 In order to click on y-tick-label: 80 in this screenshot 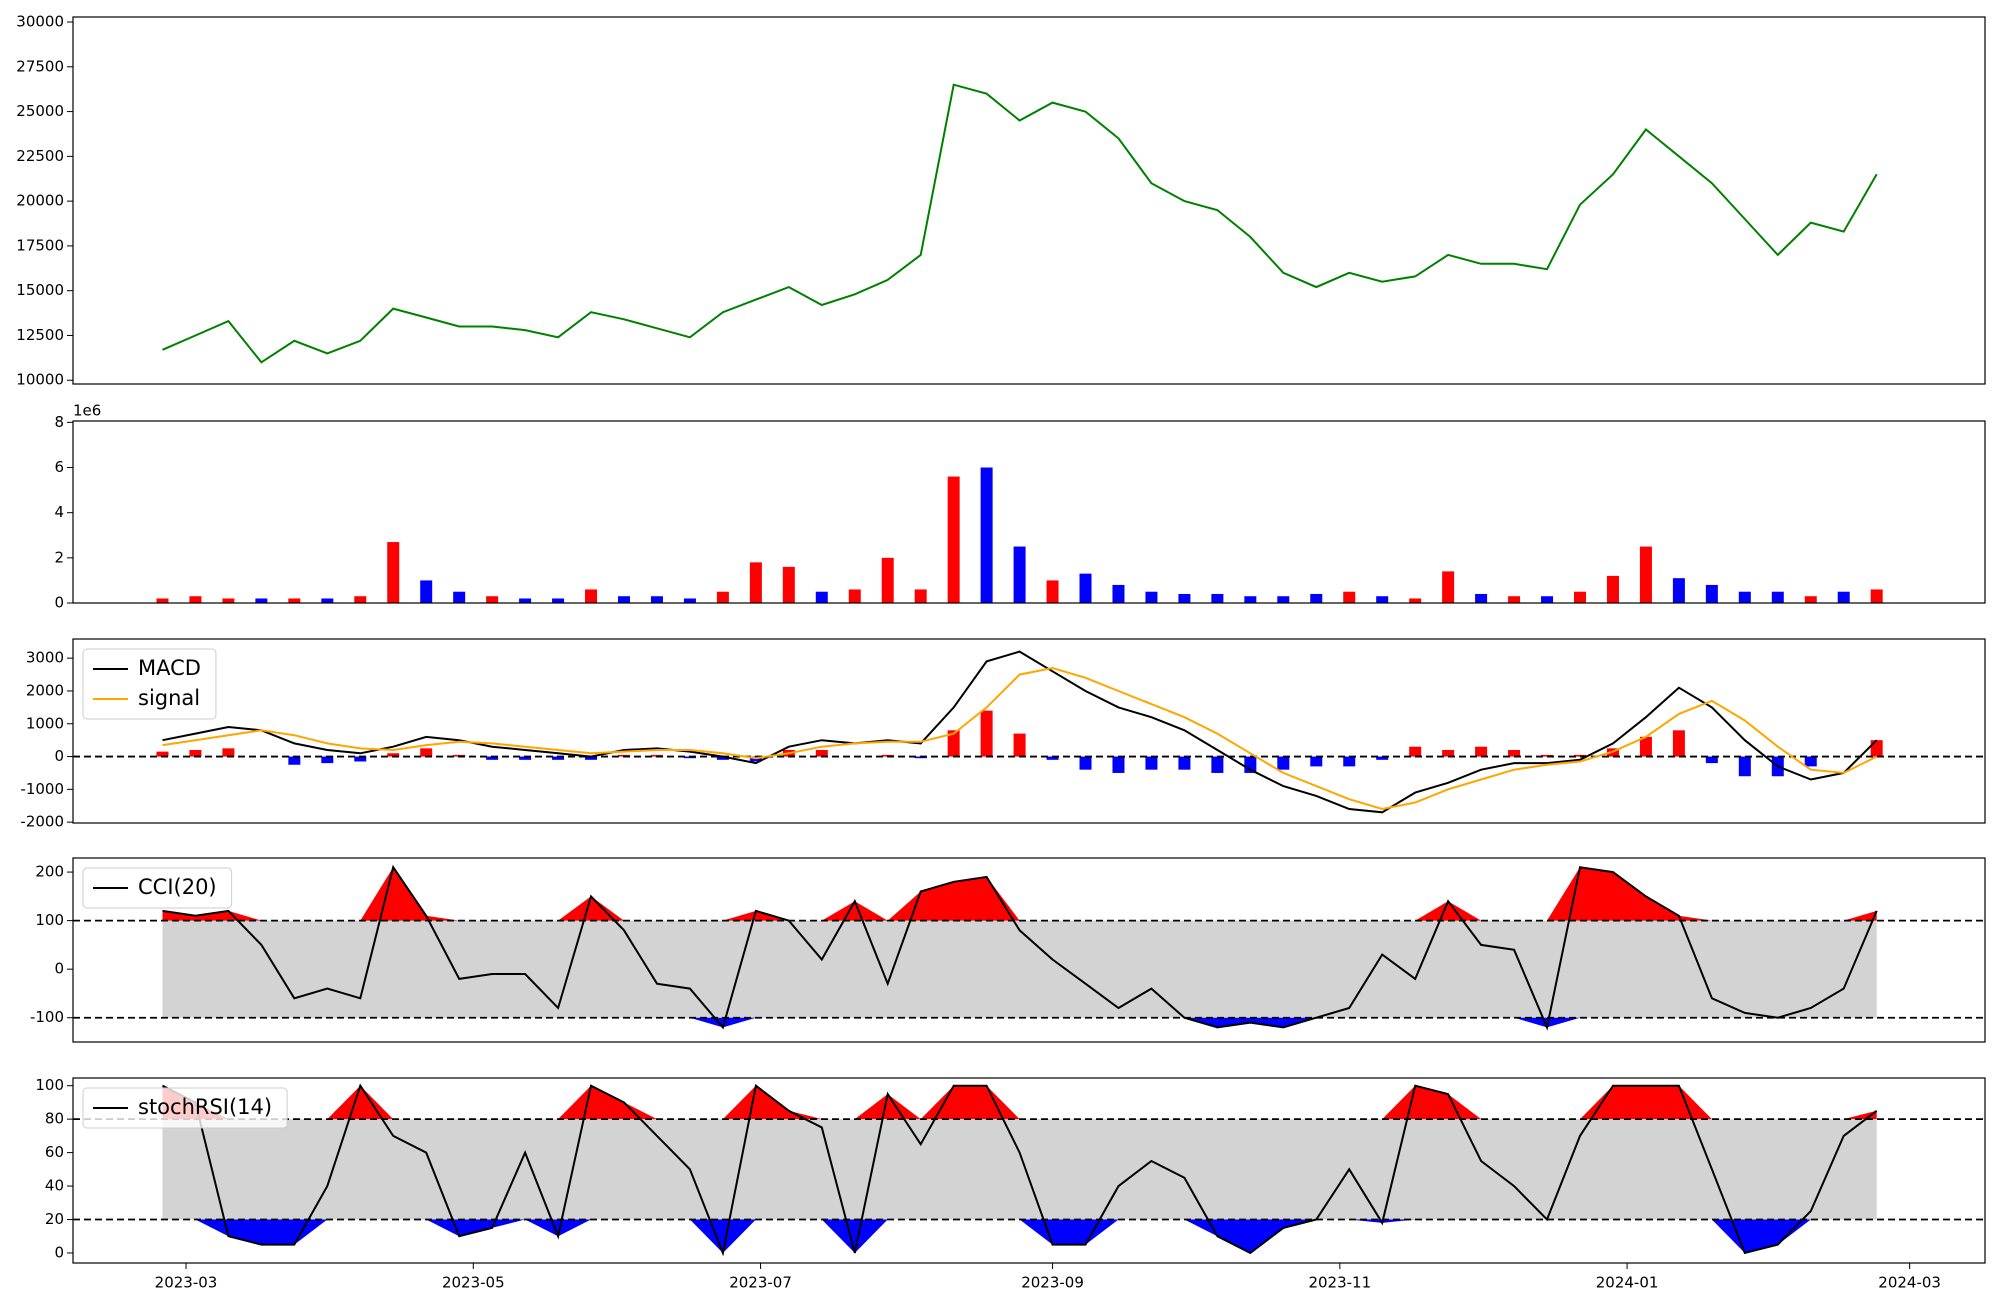, I will do `click(54, 1119)`.